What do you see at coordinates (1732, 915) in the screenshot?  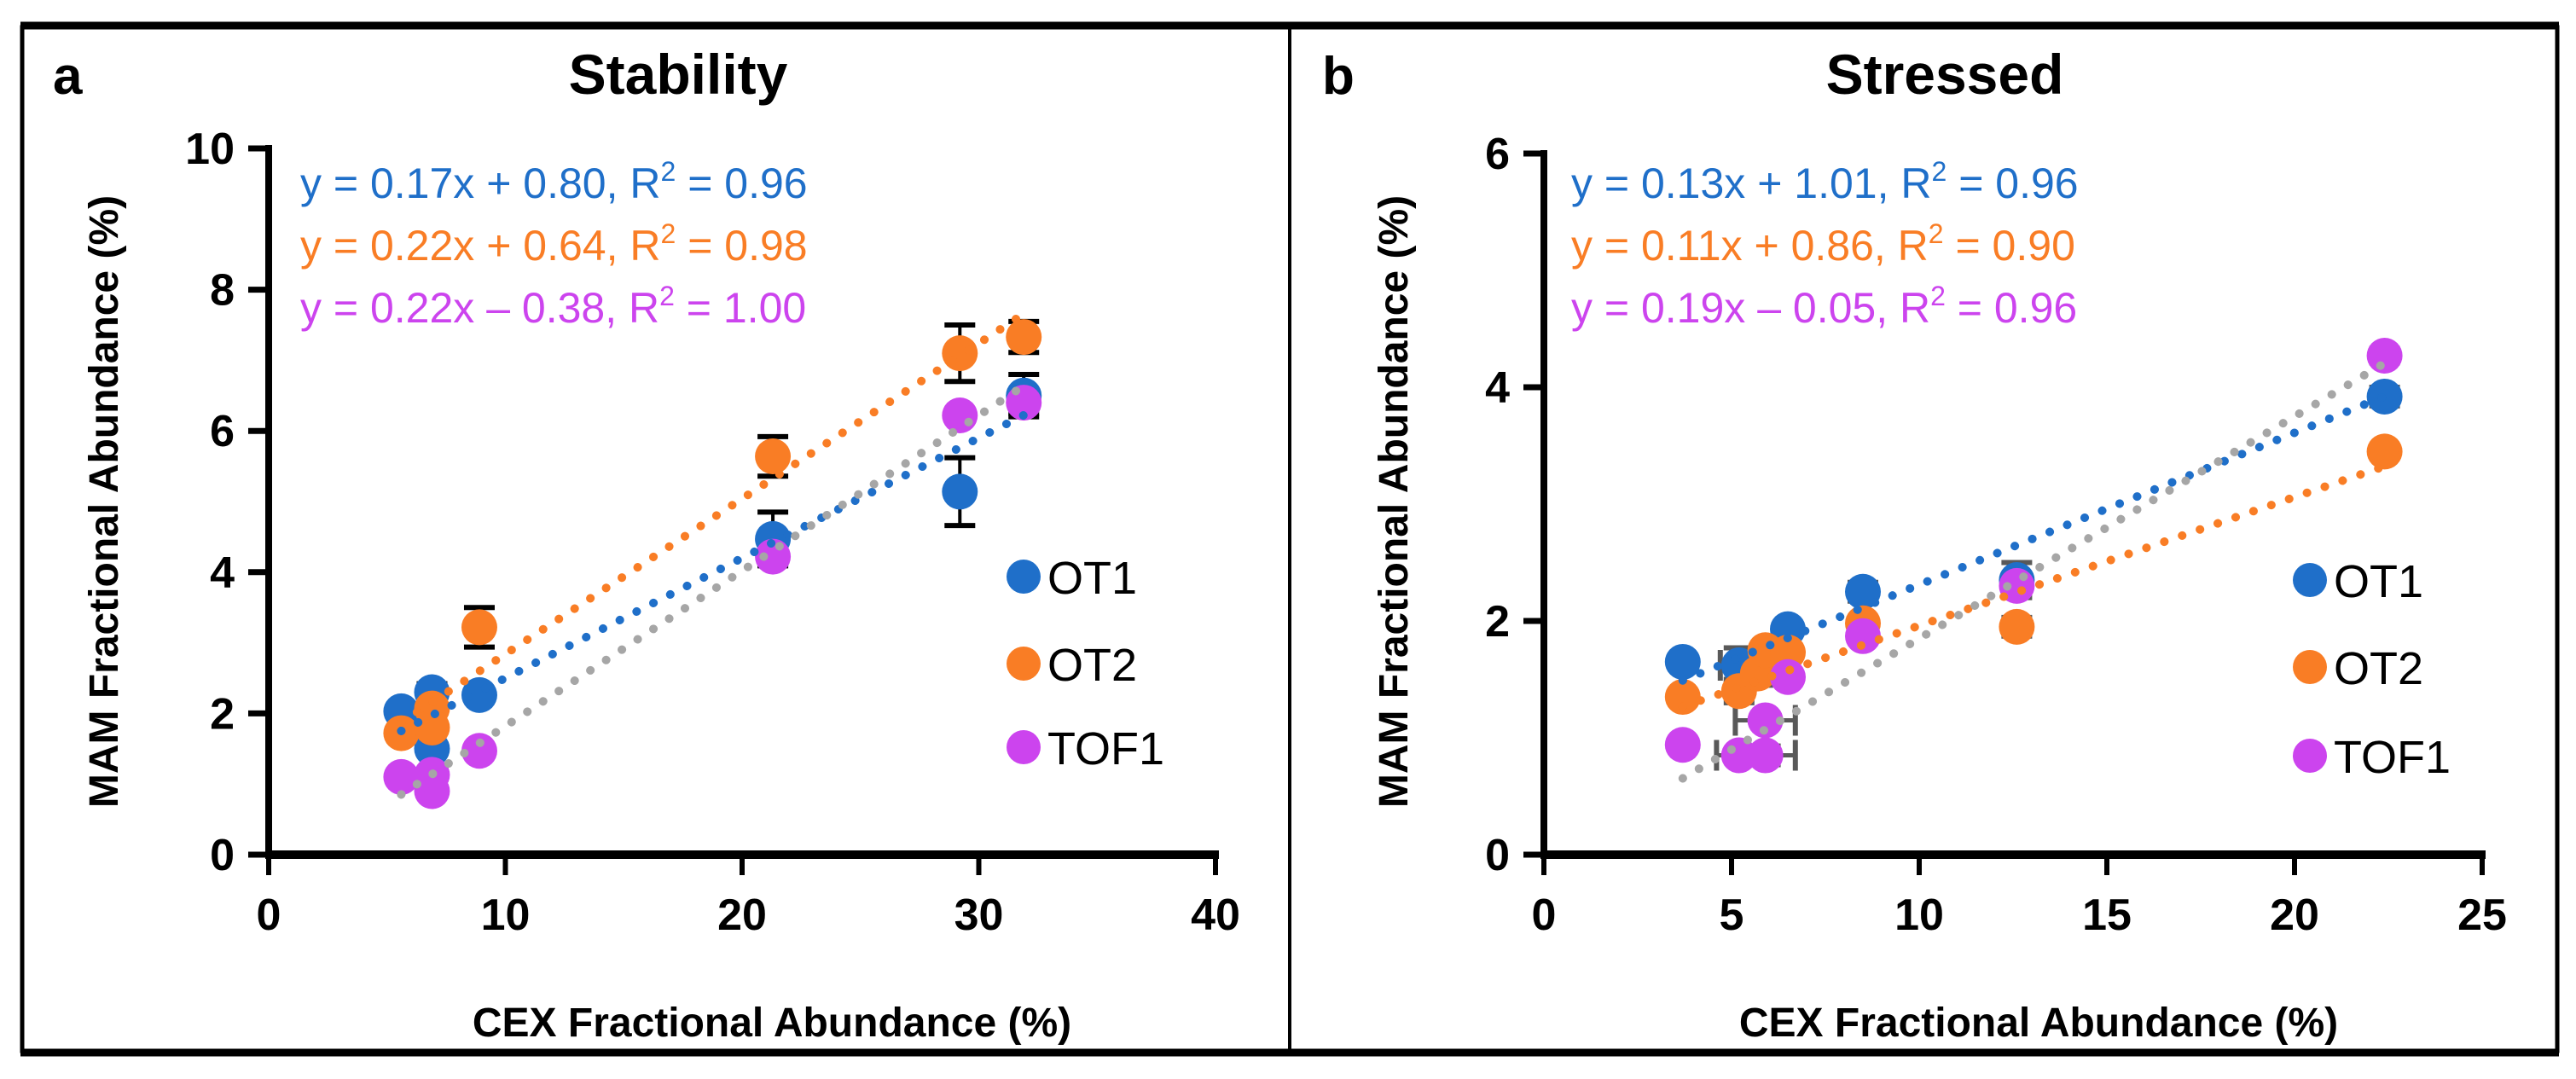 I see `x-tick-label: 5` at bounding box center [1732, 915].